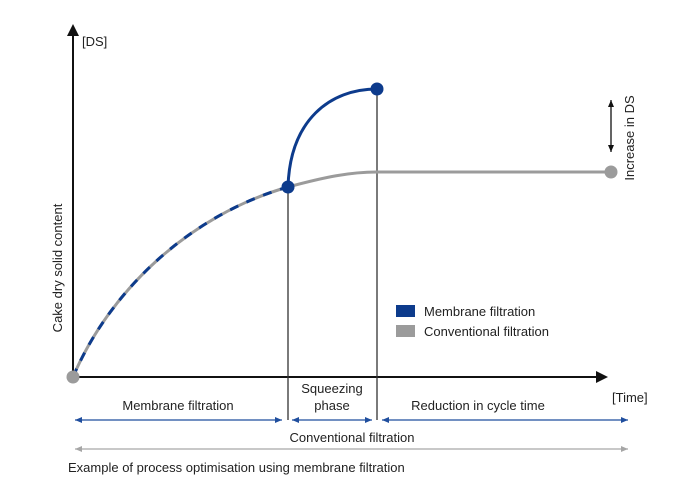 The image size is (679, 495). Describe the element at coordinates (331, 388) in the screenshot. I see `phase-label-squeezing-1: Squeezing` at that location.